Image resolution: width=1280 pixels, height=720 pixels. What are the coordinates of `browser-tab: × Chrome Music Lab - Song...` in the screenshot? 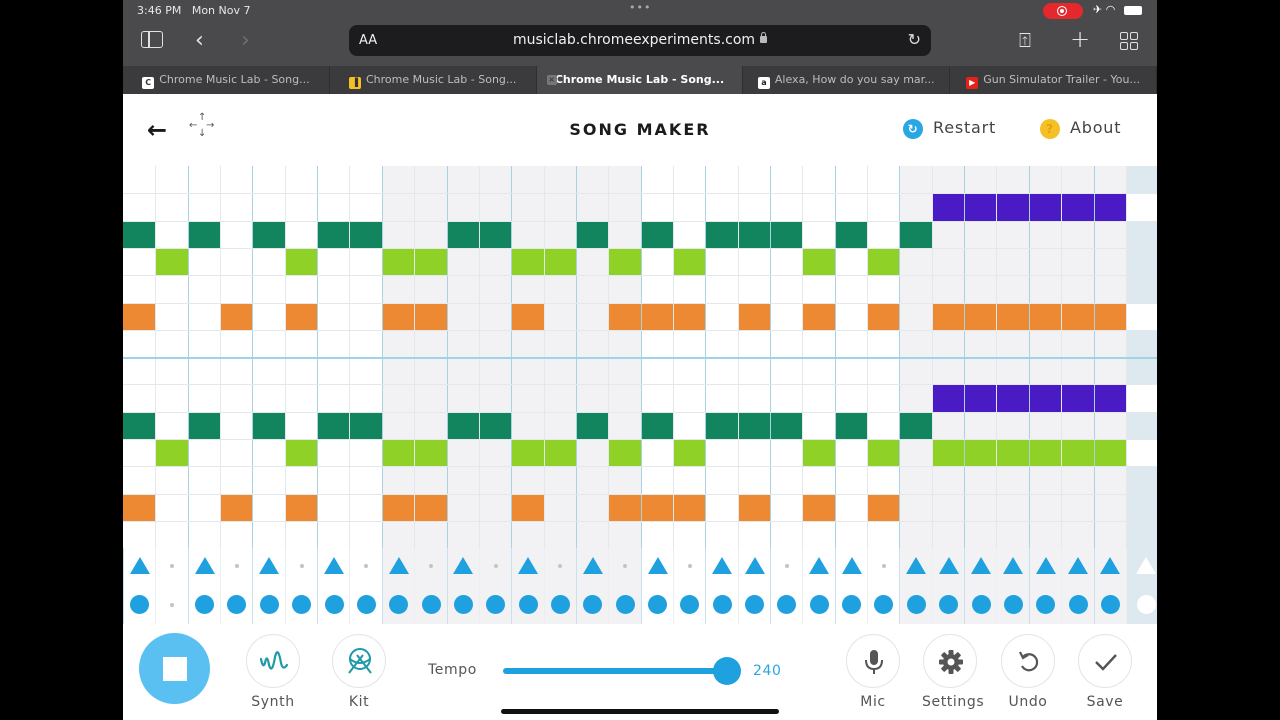 It's located at (640, 80).